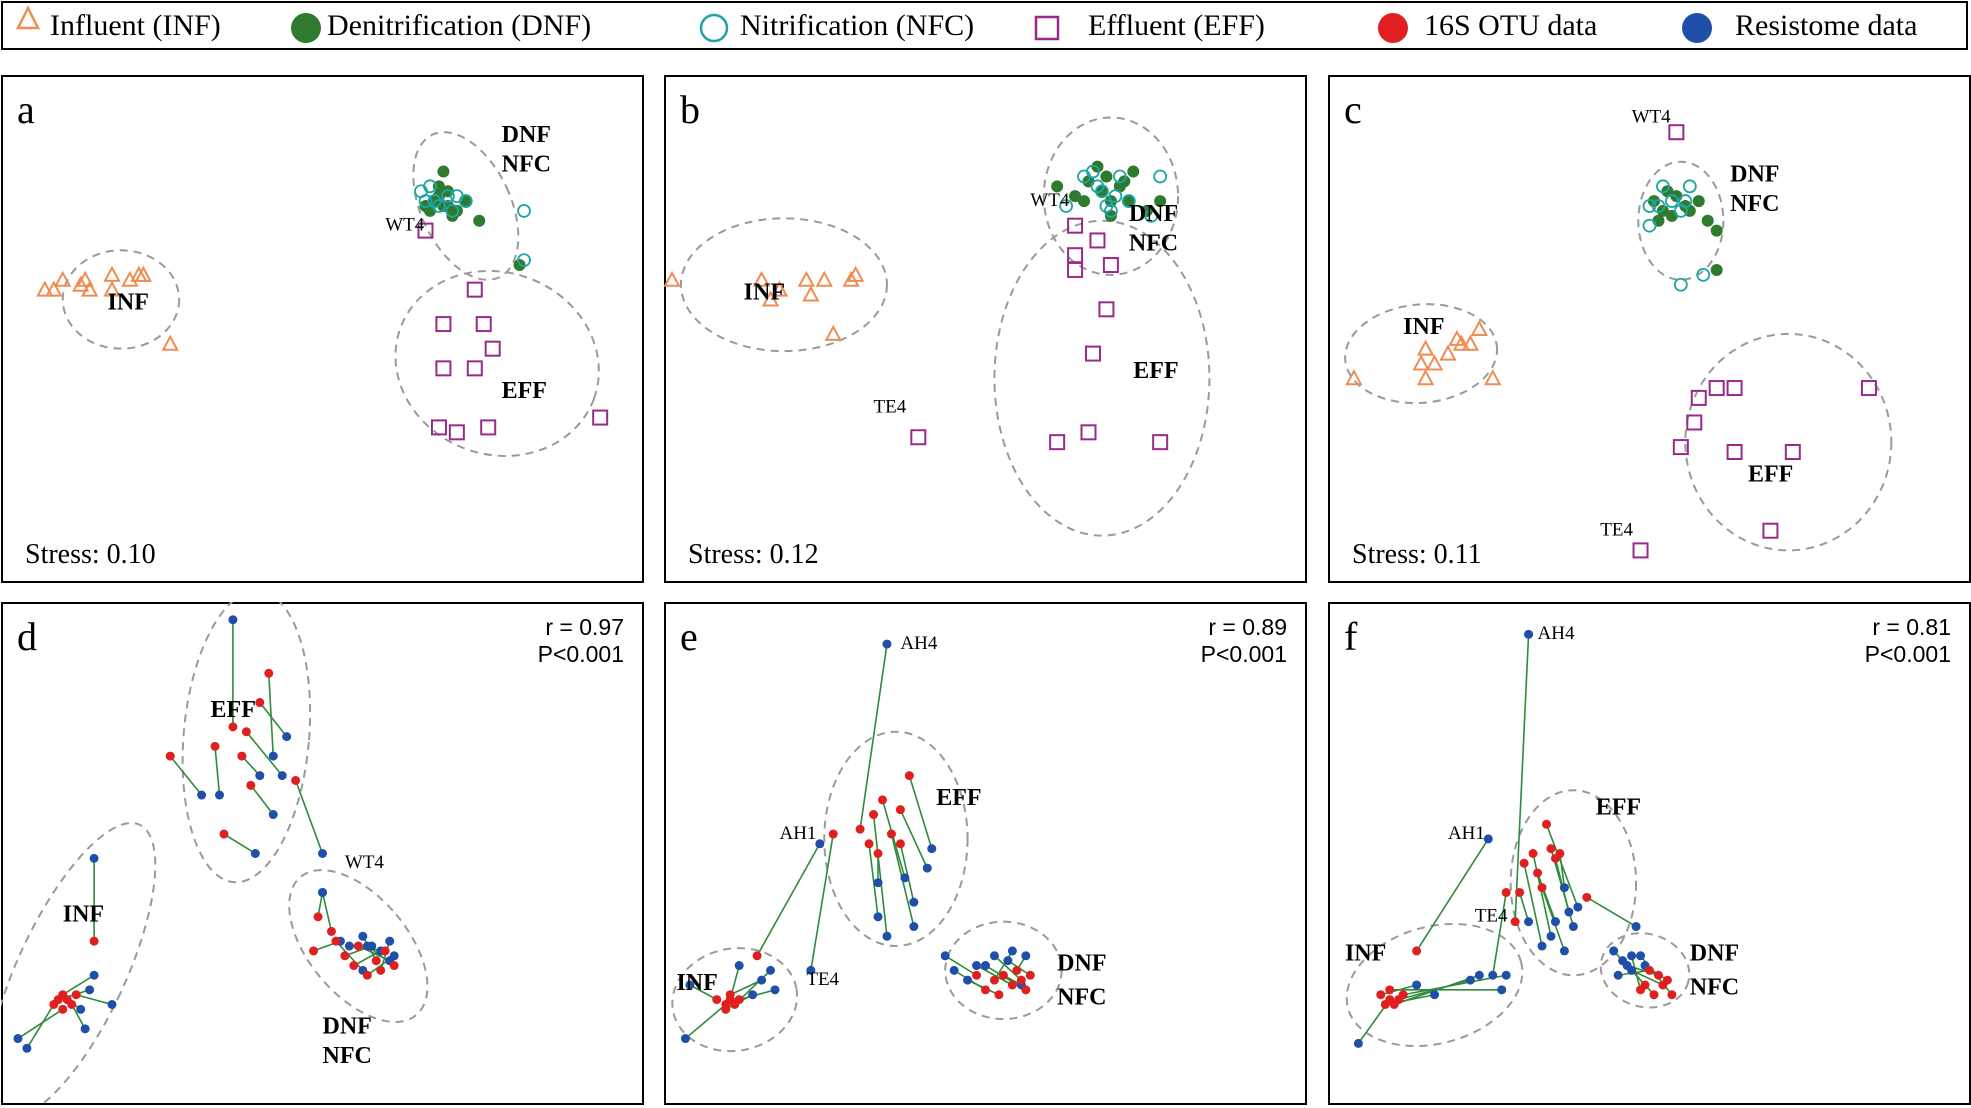 Image resolution: width=1971 pixels, height=1108 pixels. I want to click on r-value-label: r = 0.81, so click(1911, 627).